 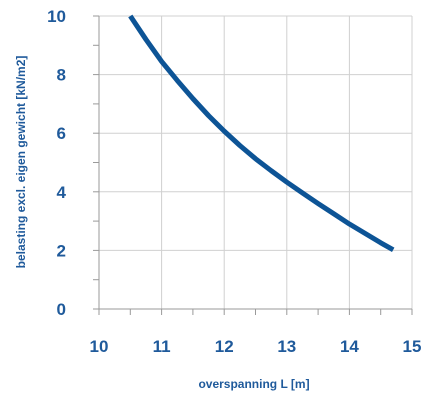 What do you see at coordinates (256, 346) in the screenshot?
I see `x-tick-labels: 10 11 12 13 14 15` at bounding box center [256, 346].